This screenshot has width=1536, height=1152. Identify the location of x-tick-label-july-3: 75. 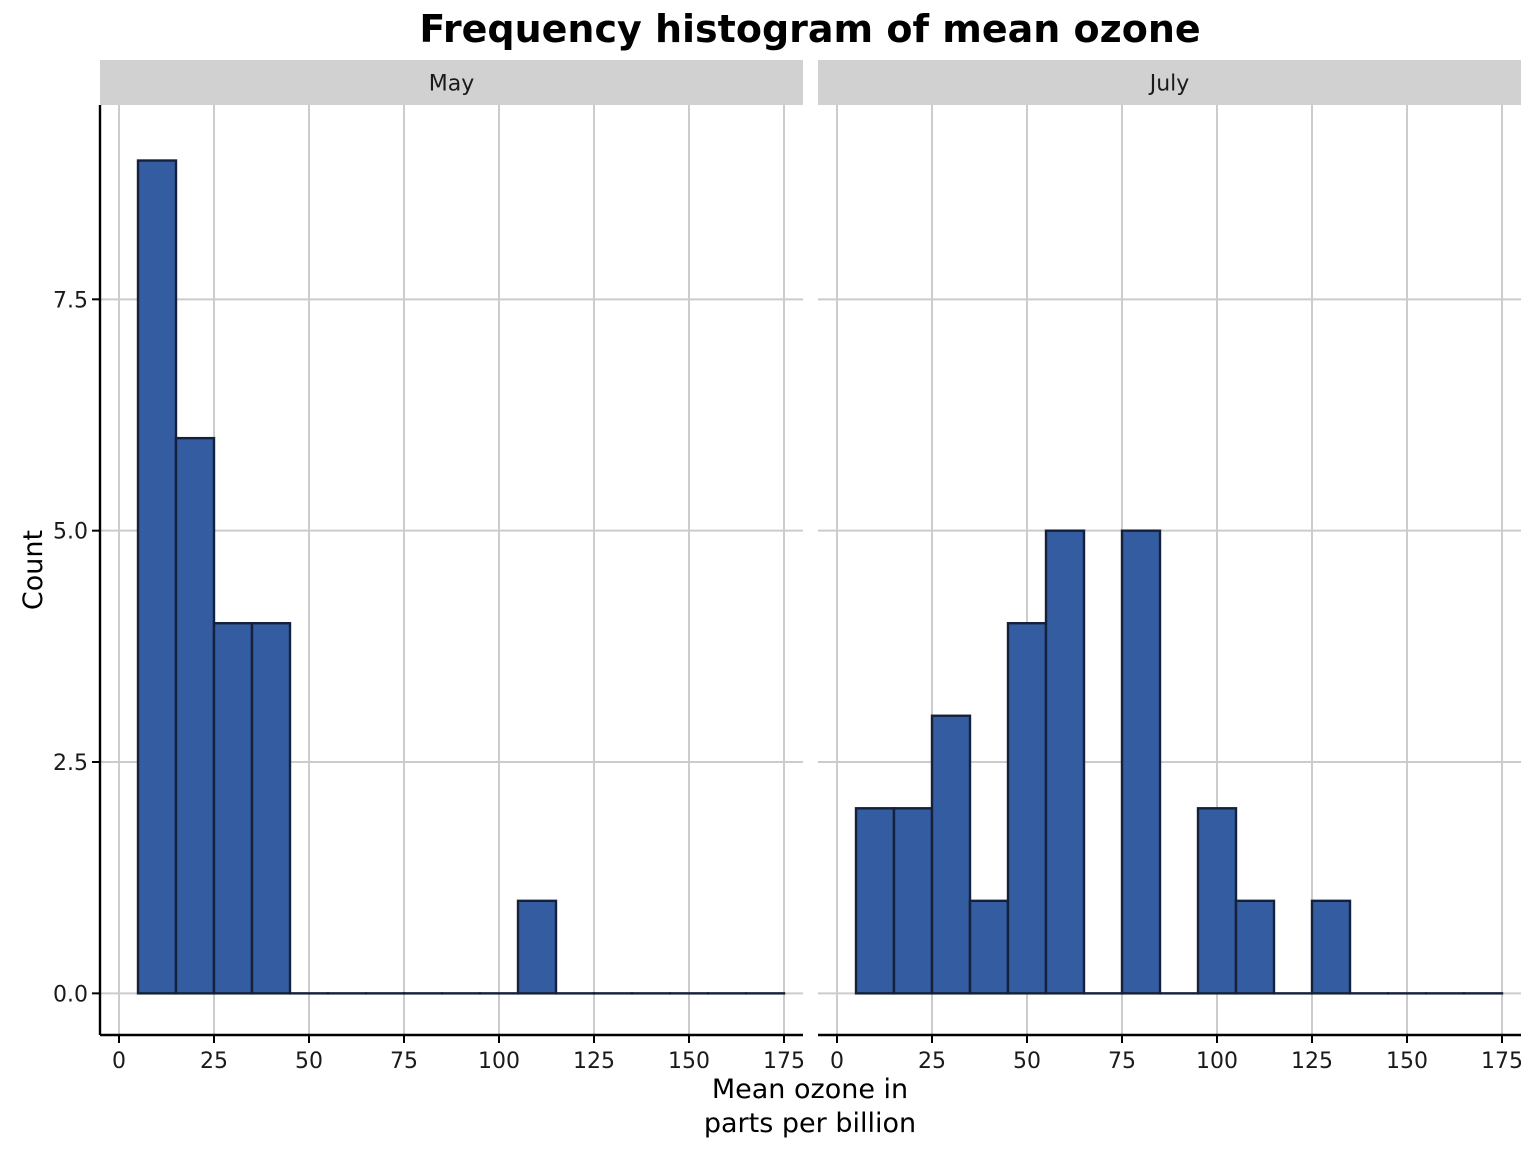
(1122, 1061).